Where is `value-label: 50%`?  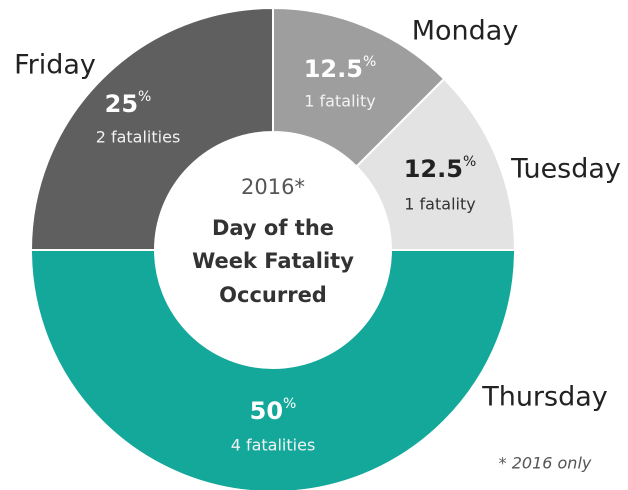 value-label: 50% is located at coordinates (273, 410).